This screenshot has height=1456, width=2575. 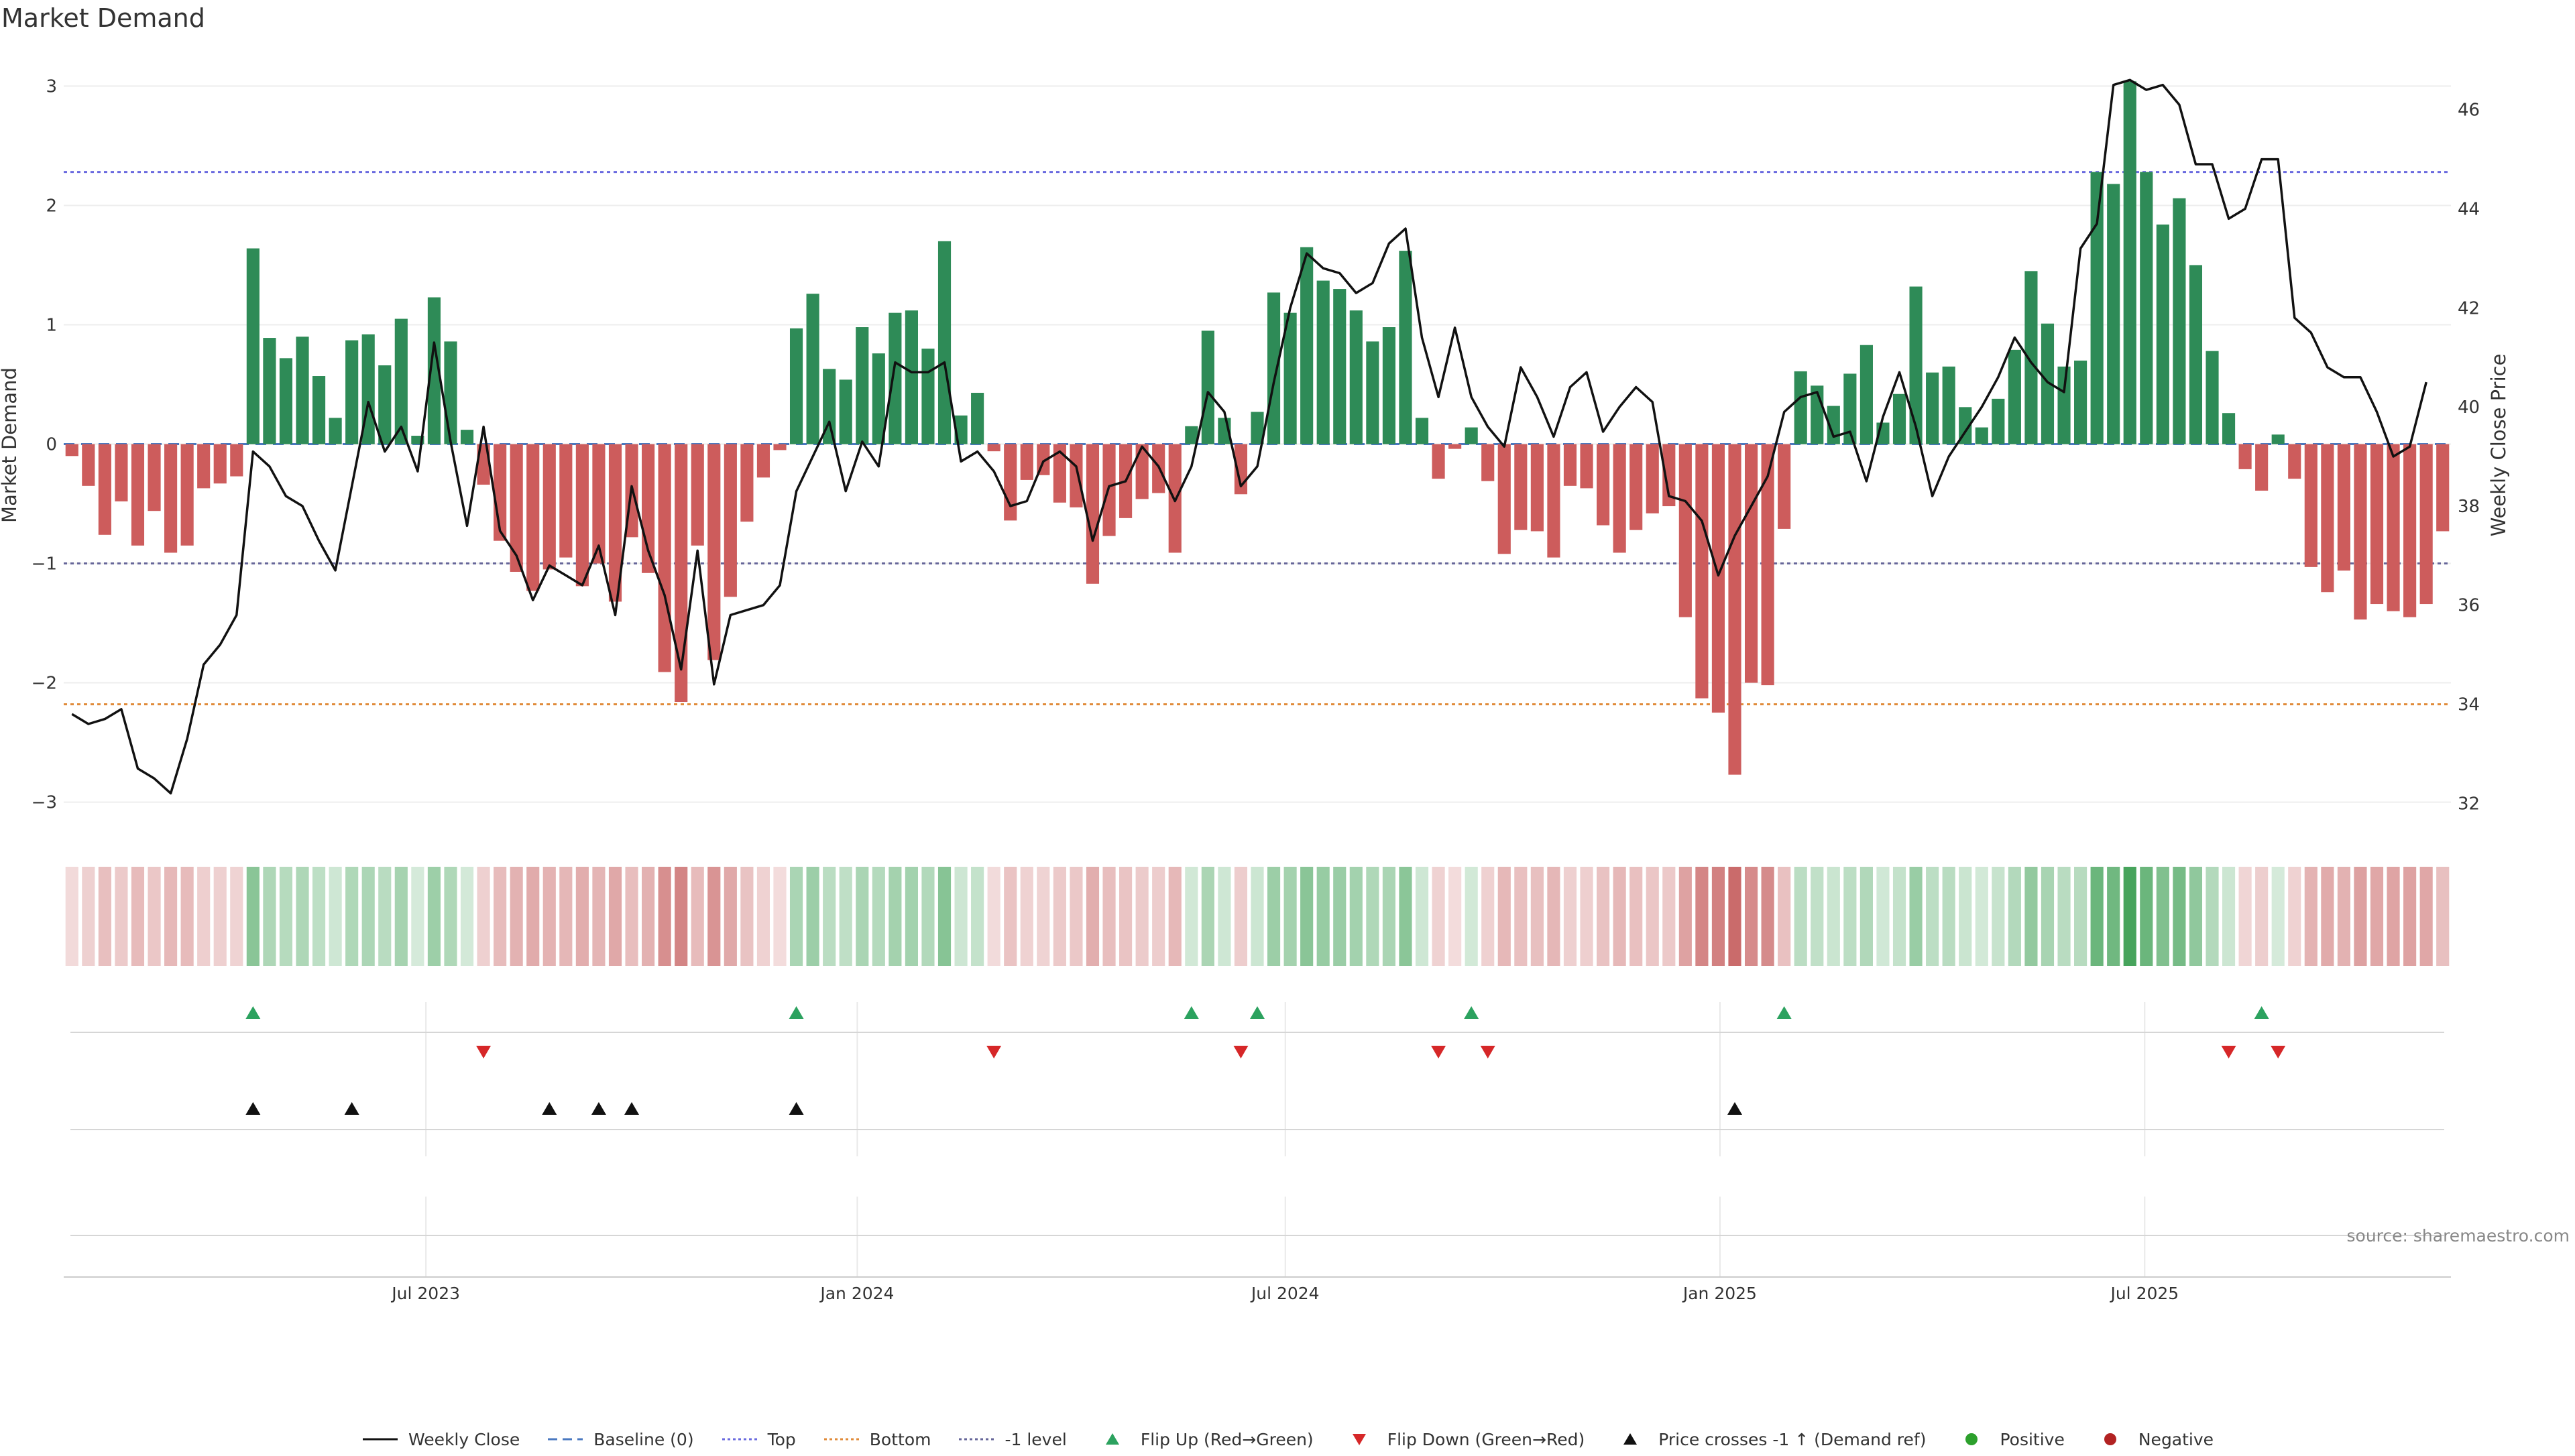 I want to click on y-tick-label-right: 36, so click(x=2469, y=606).